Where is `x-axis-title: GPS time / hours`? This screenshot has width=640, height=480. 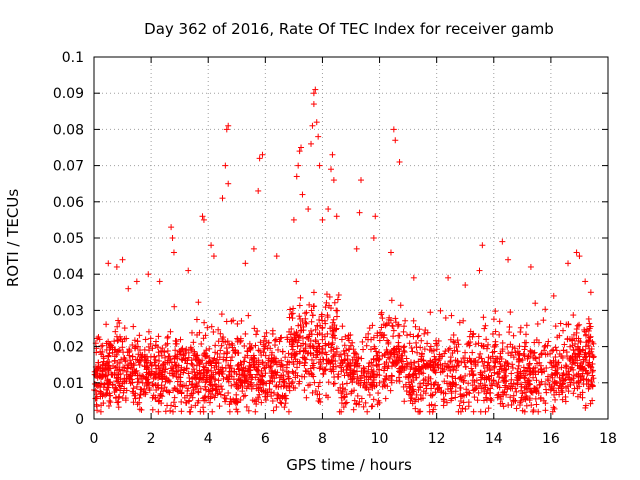 x-axis-title: GPS time / hours is located at coordinates (349, 465).